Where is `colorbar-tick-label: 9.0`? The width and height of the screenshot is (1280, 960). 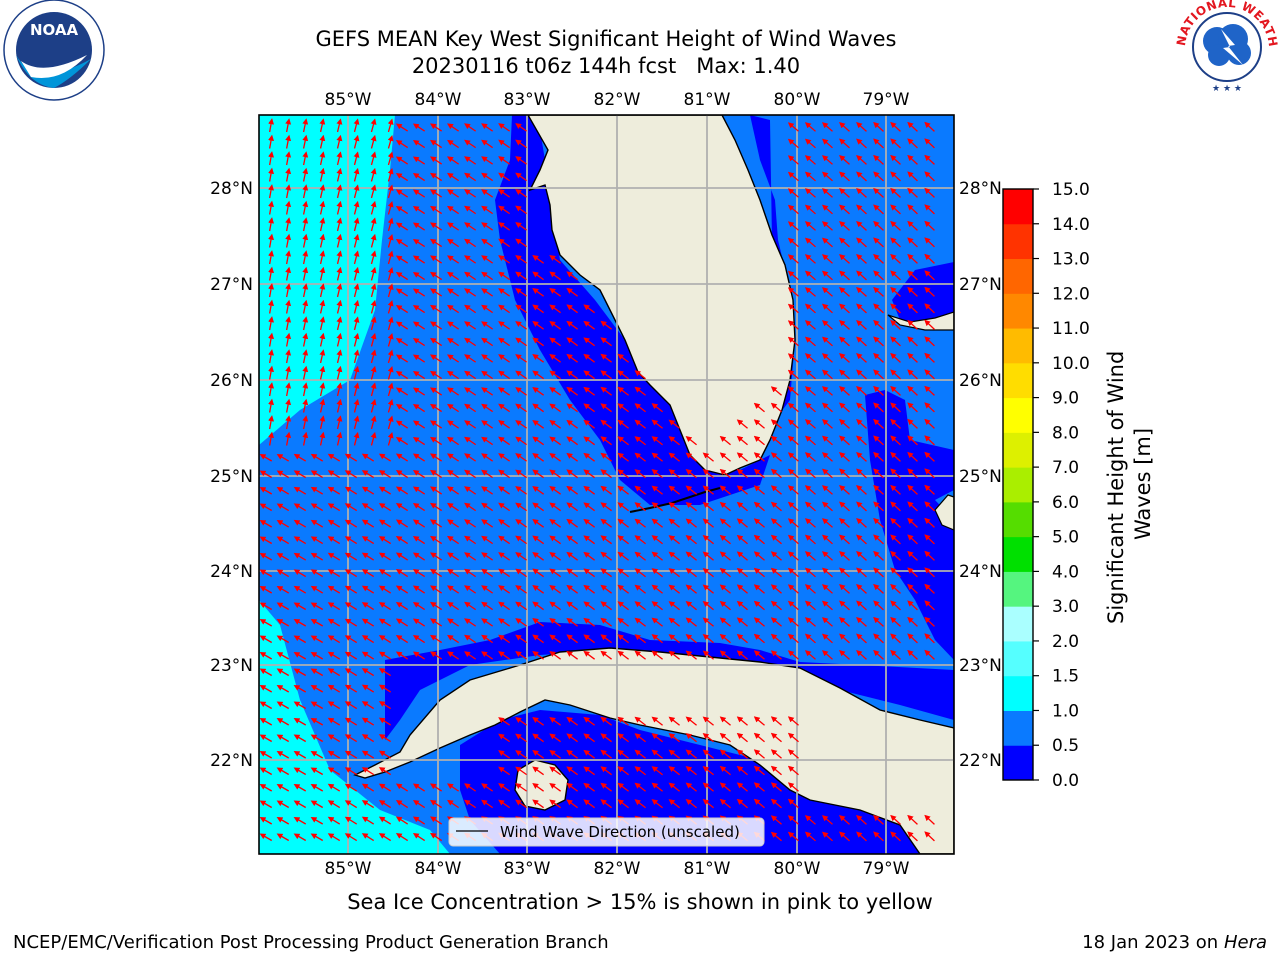
colorbar-tick-label: 9.0 is located at coordinates (1065, 399).